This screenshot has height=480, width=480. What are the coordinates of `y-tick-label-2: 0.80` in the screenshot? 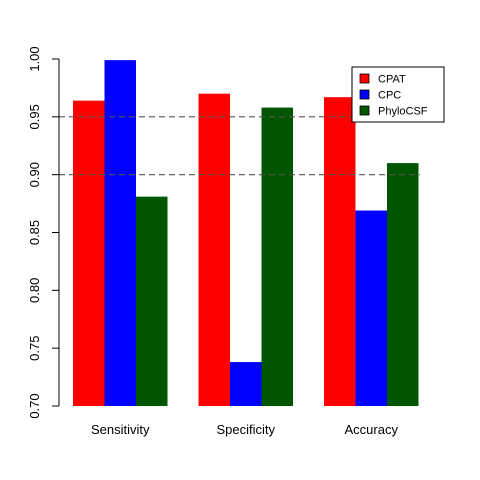 It's located at (34, 290).